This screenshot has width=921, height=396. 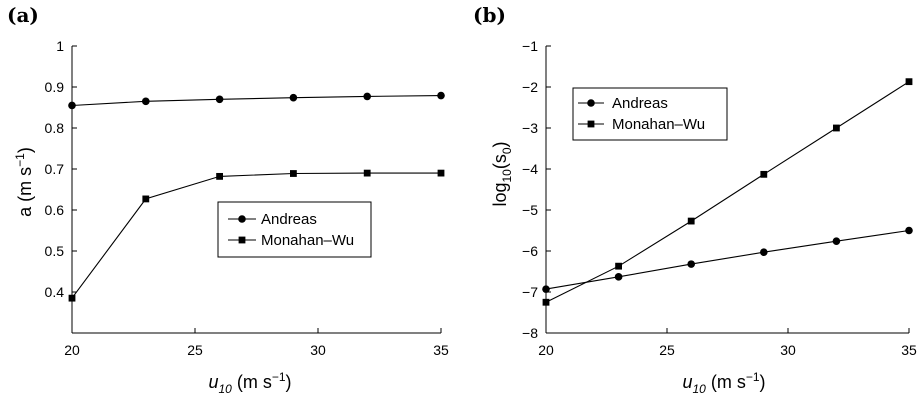 I want to click on panel-a-x-tick-label: 25, so click(x=195, y=350).